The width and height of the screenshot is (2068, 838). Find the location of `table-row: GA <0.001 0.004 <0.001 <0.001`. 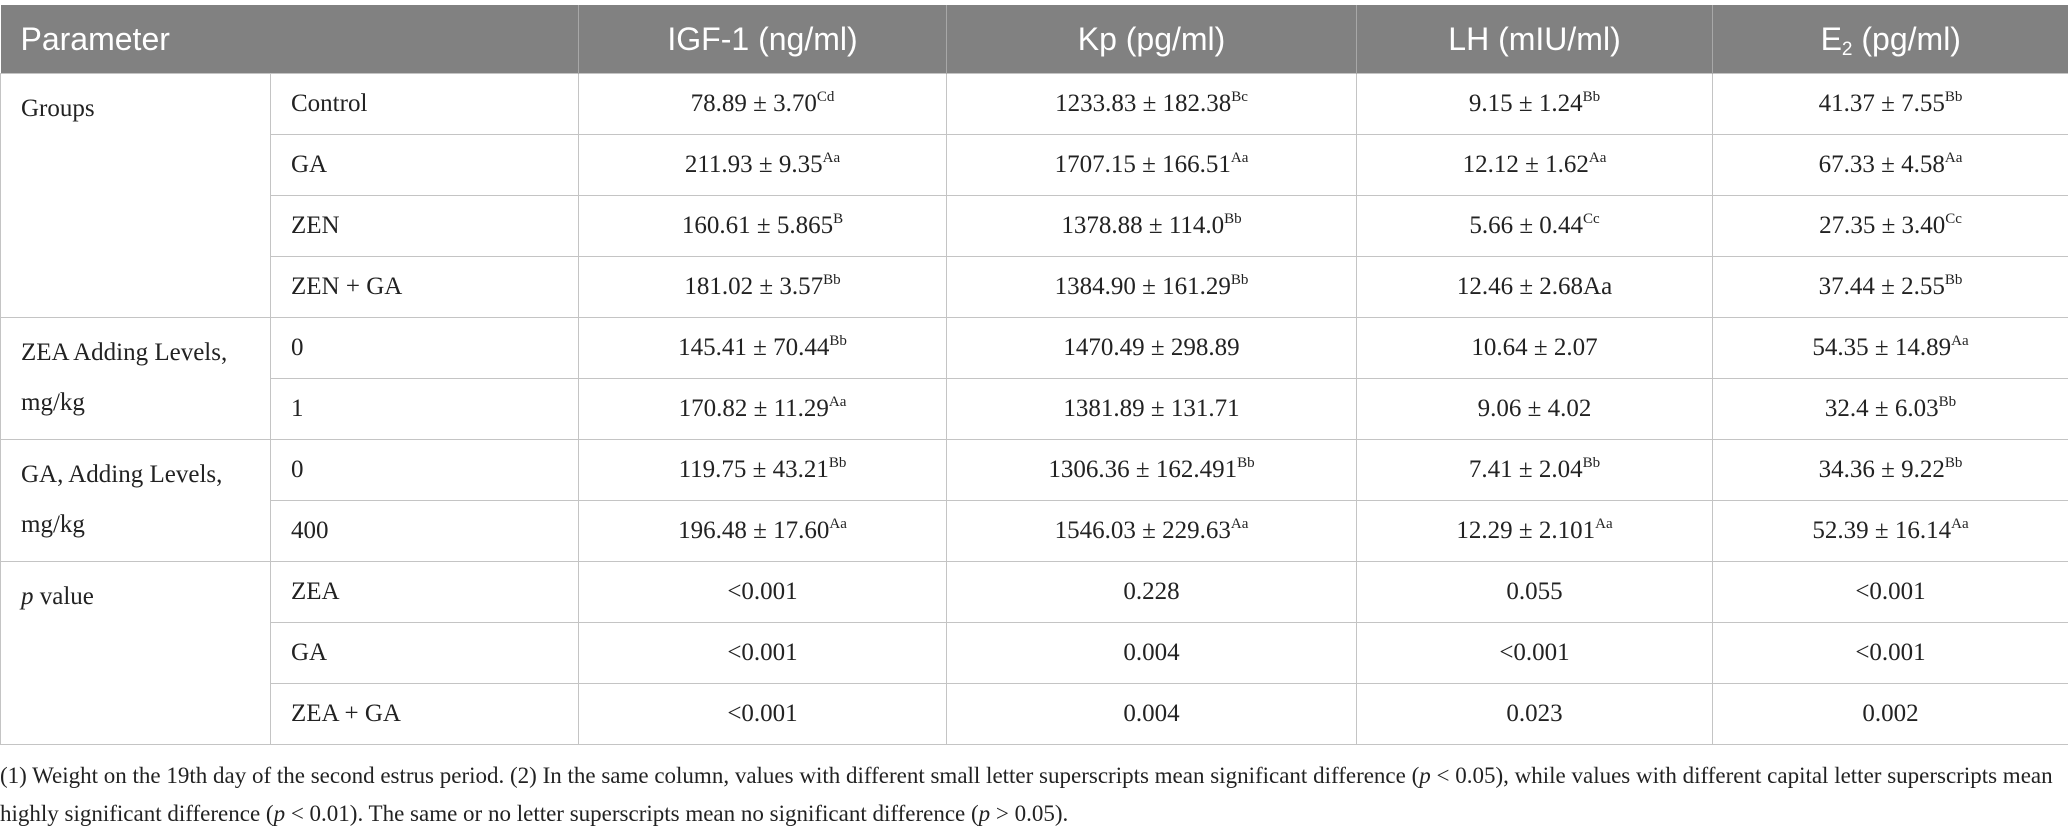

table-row: GA <0.001 0.004 <0.001 <0.001 is located at coordinates (1034, 653).